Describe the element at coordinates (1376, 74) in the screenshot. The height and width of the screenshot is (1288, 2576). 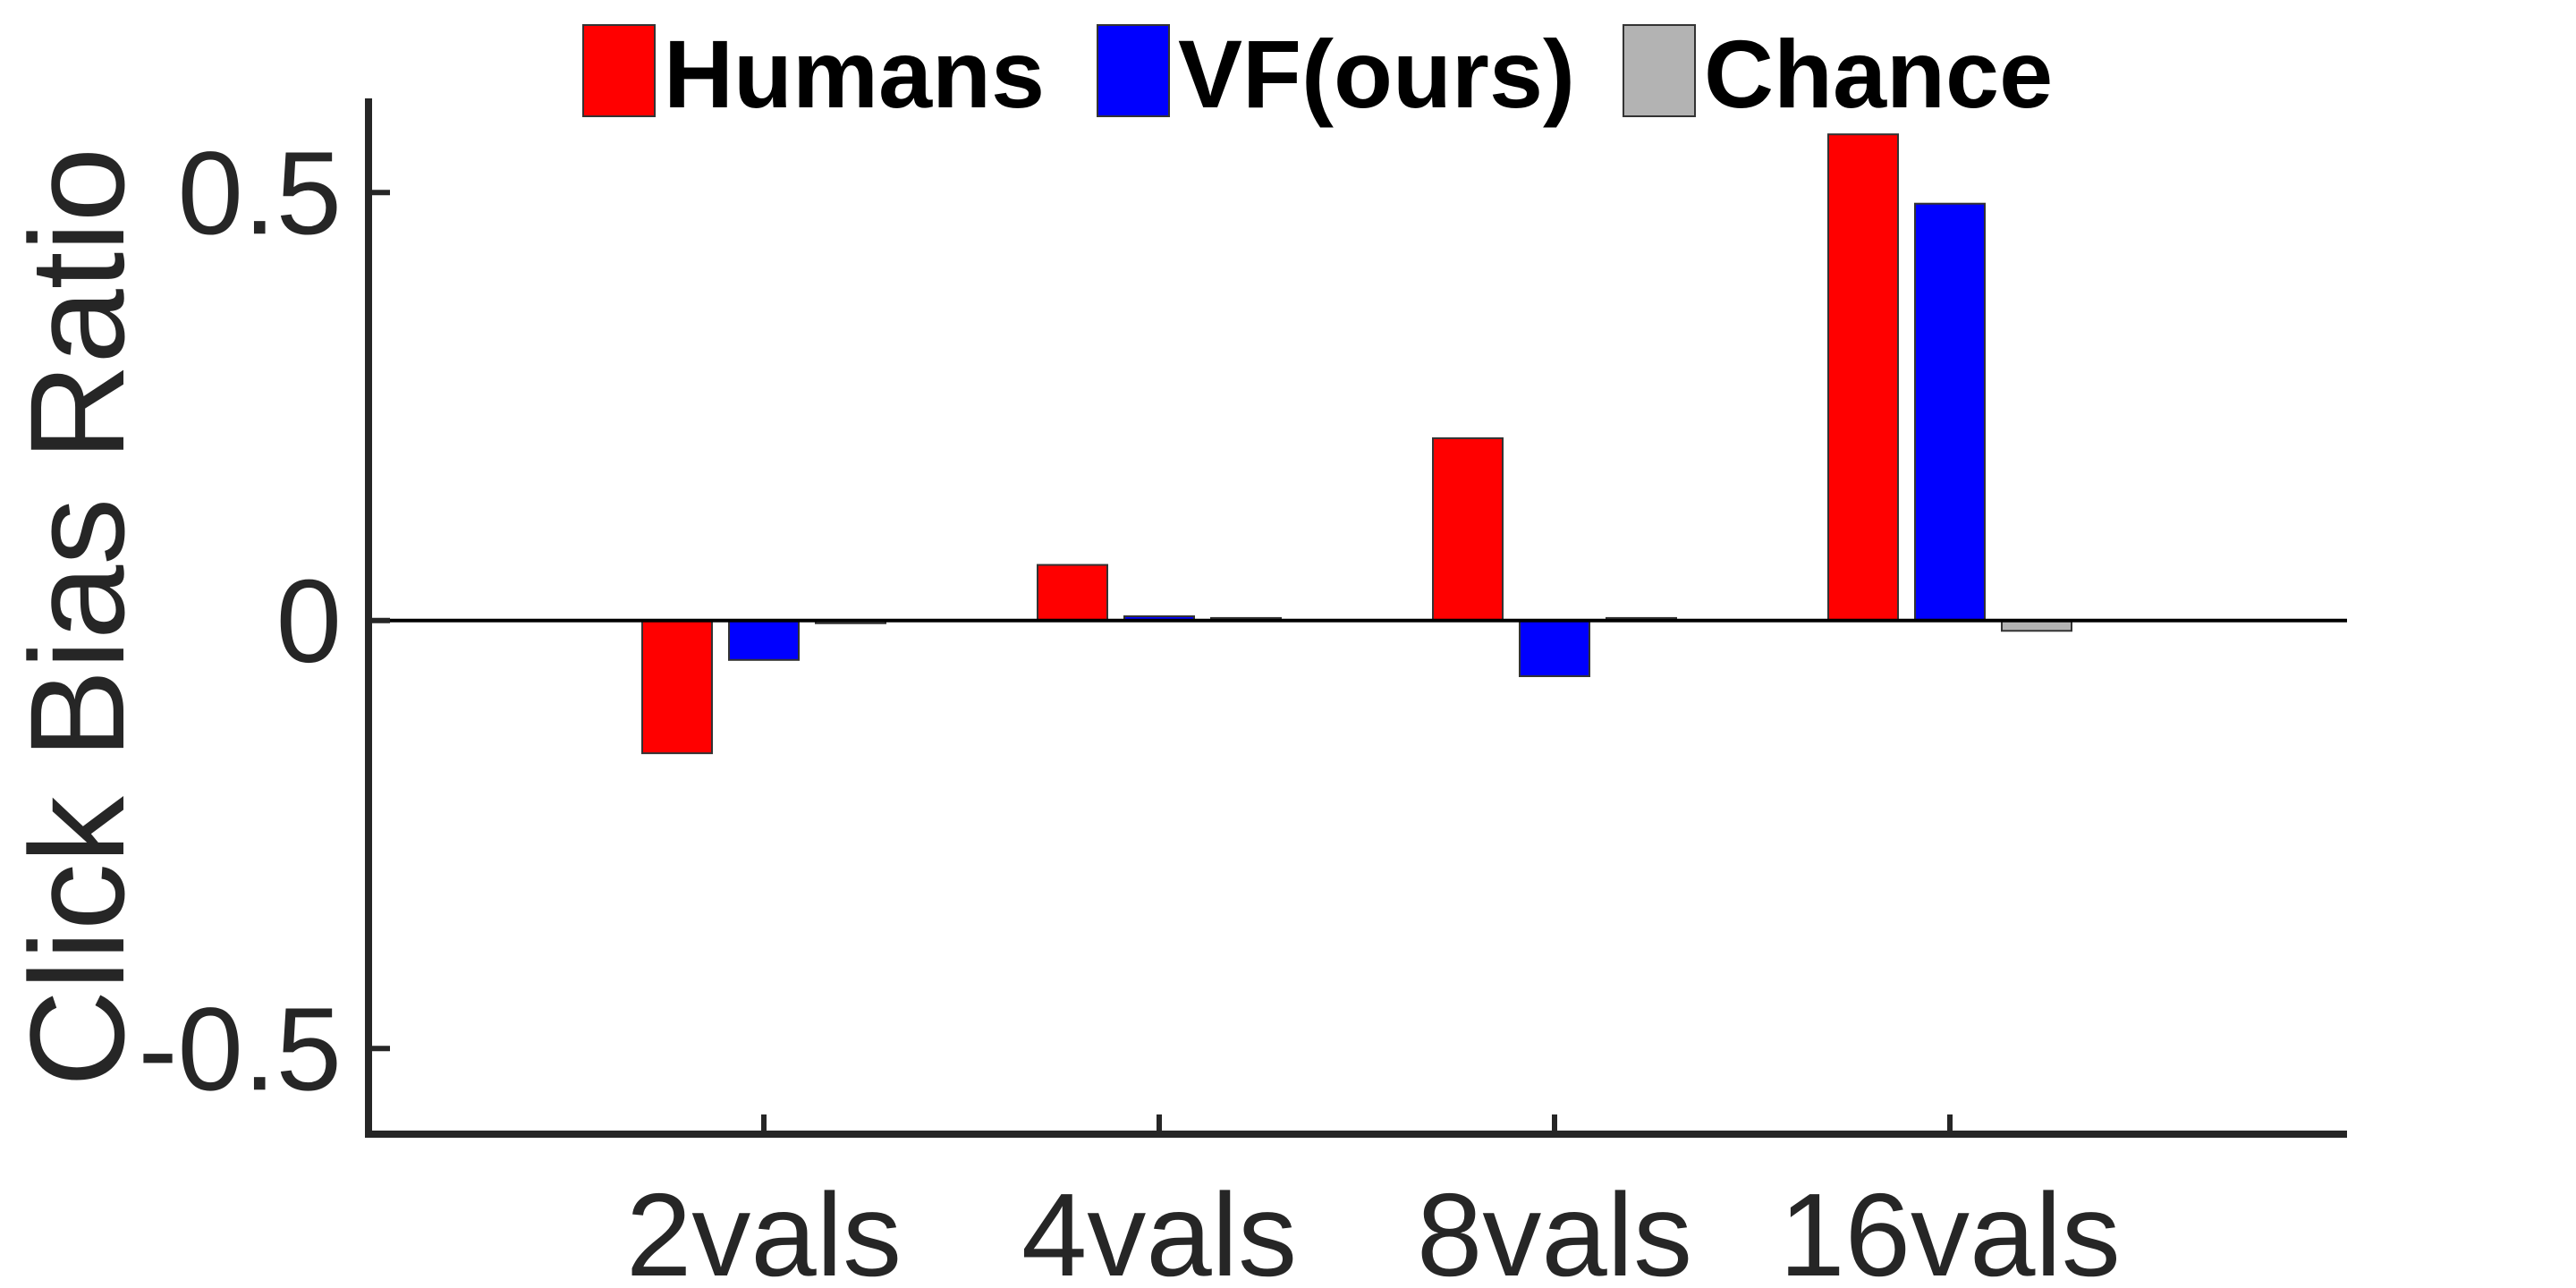
I see `legend-label: VF(ours)` at that location.